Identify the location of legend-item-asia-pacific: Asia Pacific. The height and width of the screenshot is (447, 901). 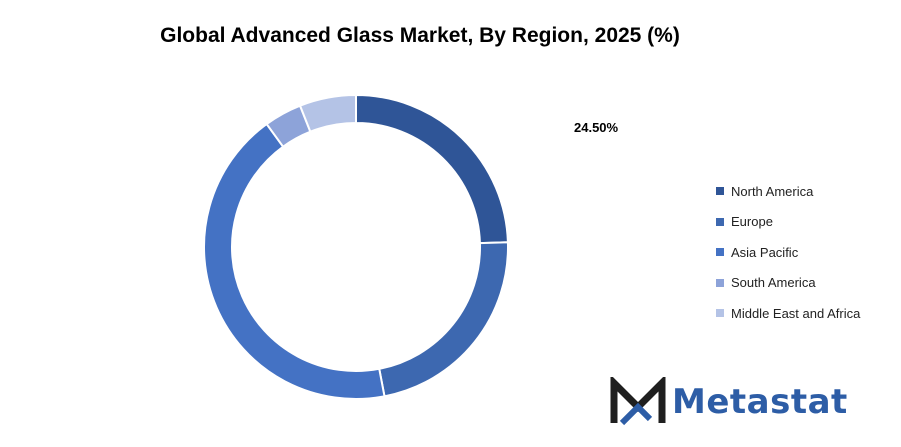
(788, 252).